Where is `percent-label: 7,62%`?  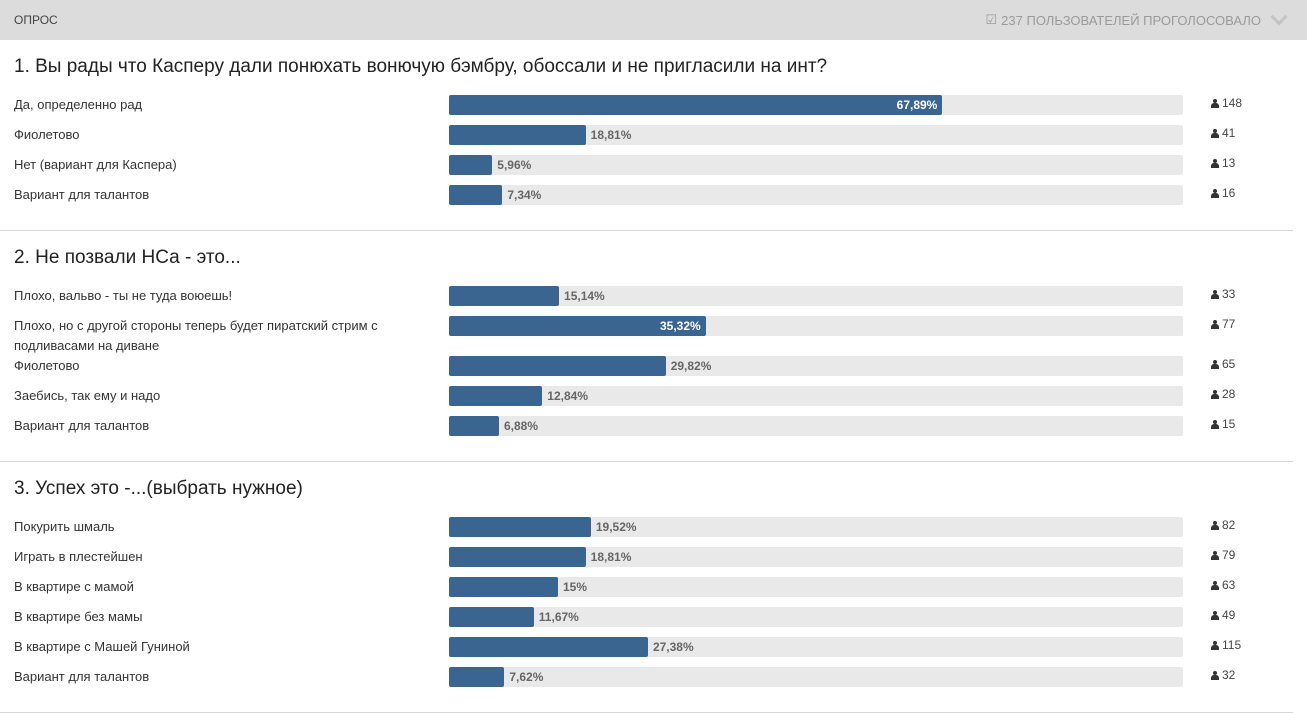 percent-label: 7,62% is located at coordinates (526, 677).